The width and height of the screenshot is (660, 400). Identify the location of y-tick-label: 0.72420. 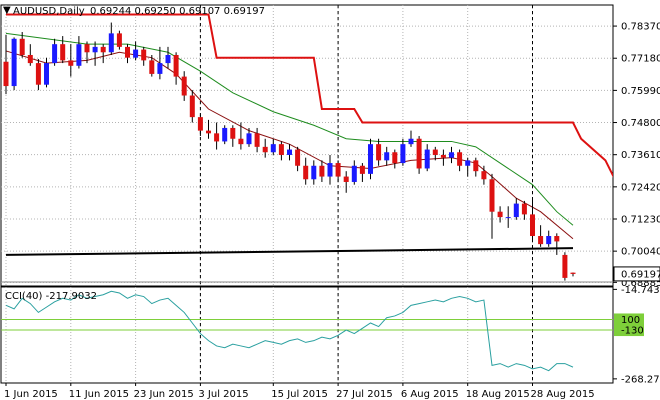
(640, 187).